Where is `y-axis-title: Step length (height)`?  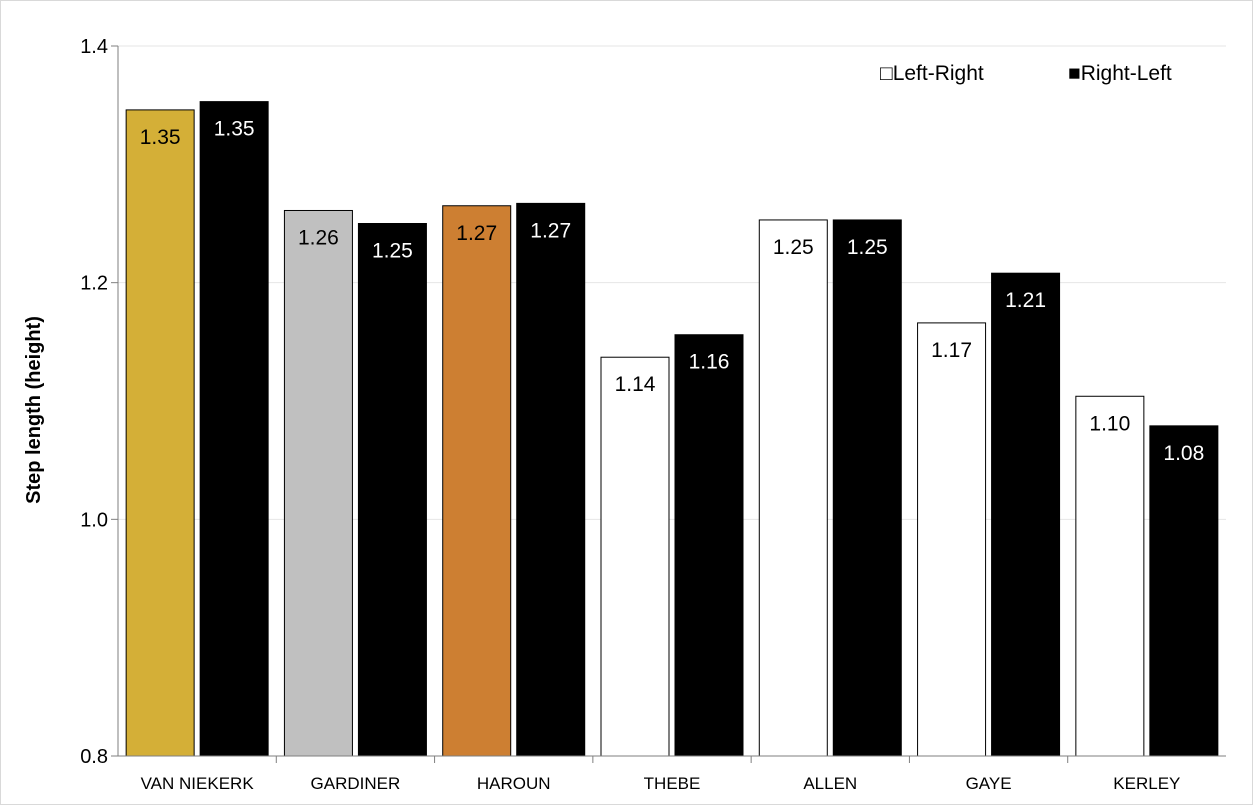
y-axis-title: Step length (height) is located at coordinates (34, 410).